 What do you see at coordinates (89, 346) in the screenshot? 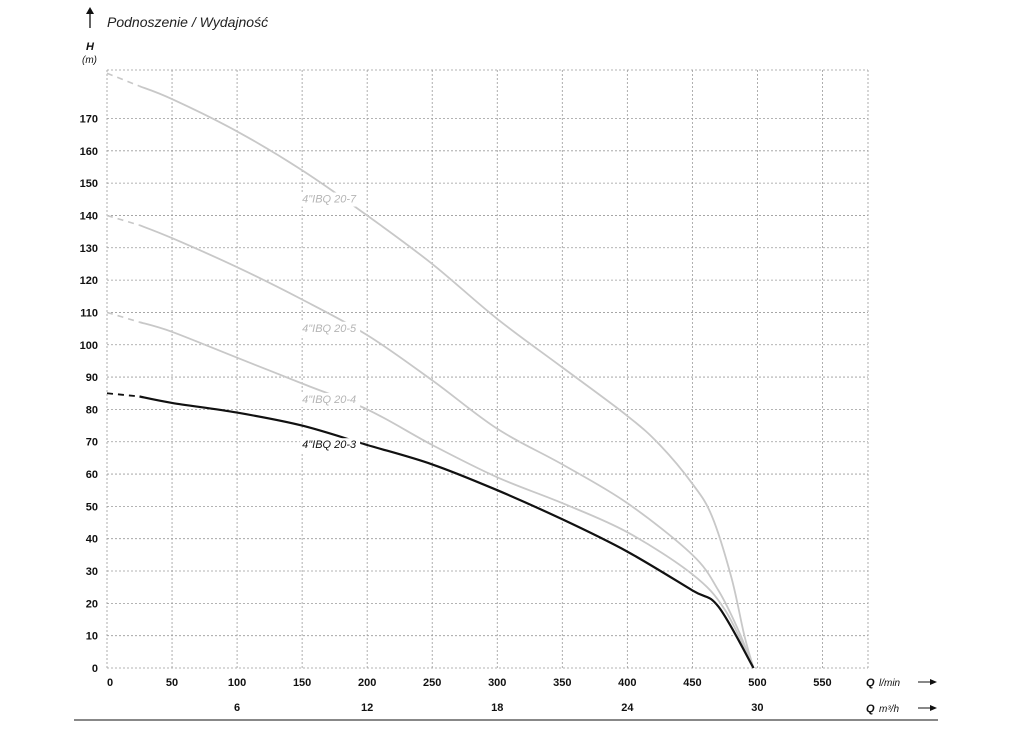
I see `y-tick-label: 100` at bounding box center [89, 346].